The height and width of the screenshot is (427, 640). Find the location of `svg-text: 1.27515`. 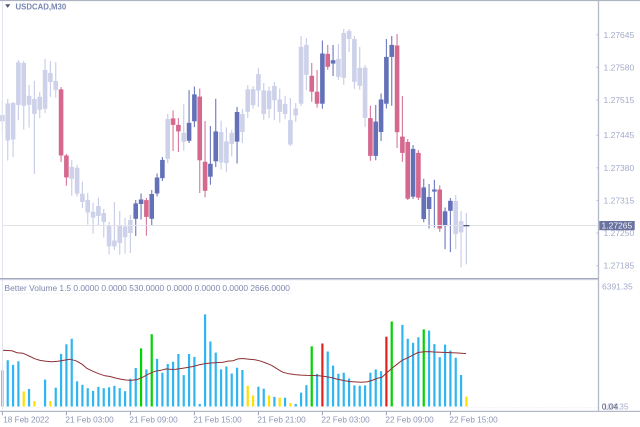

svg-text: 1.27515 is located at coordinates (619, 100).